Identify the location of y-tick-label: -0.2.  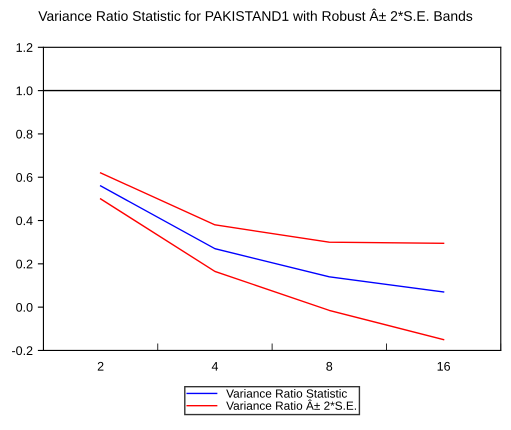
(22, 351).